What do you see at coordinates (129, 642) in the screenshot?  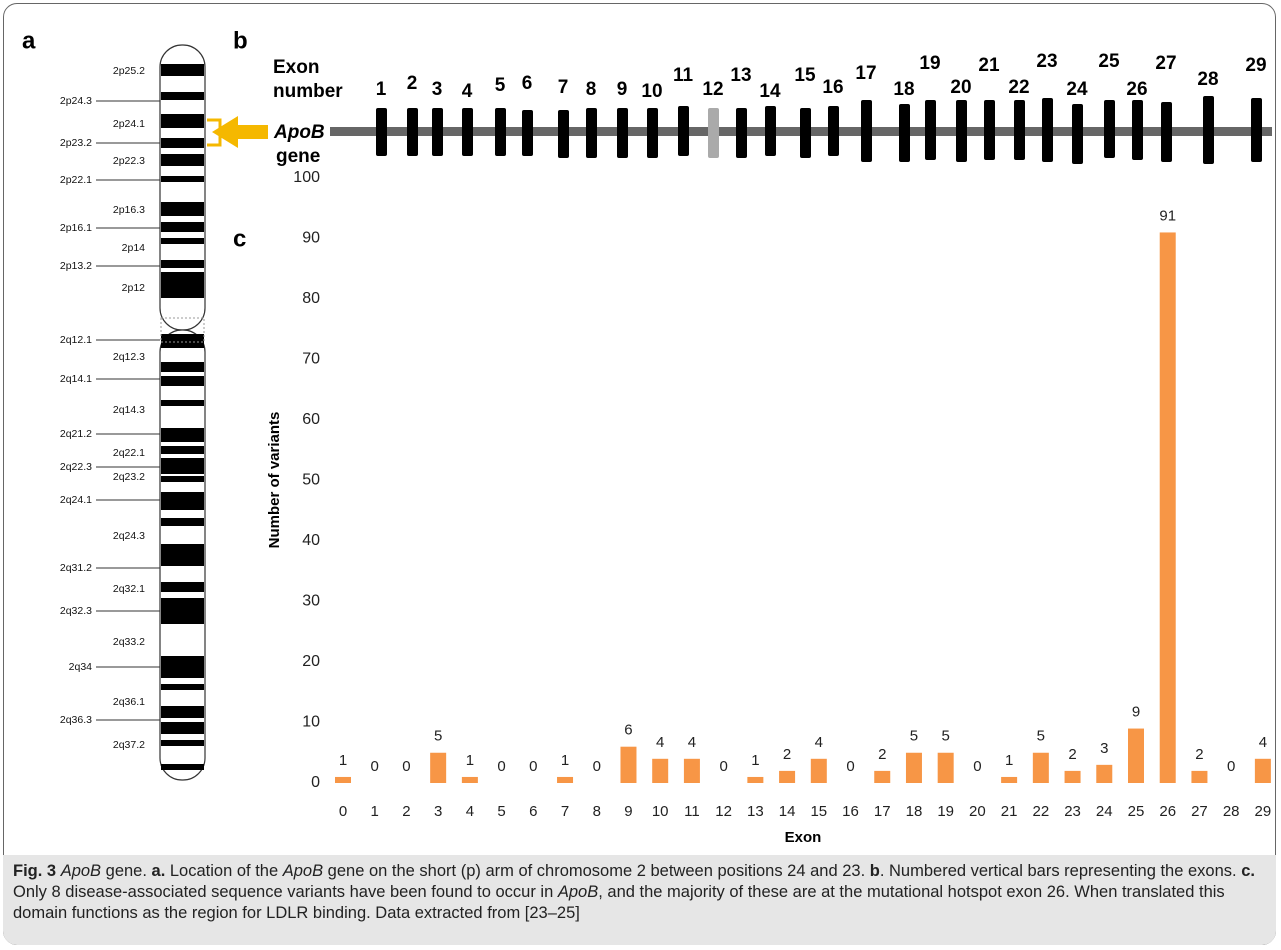 I see `band-label: 2q33.2` at bounding box center [129, 642].